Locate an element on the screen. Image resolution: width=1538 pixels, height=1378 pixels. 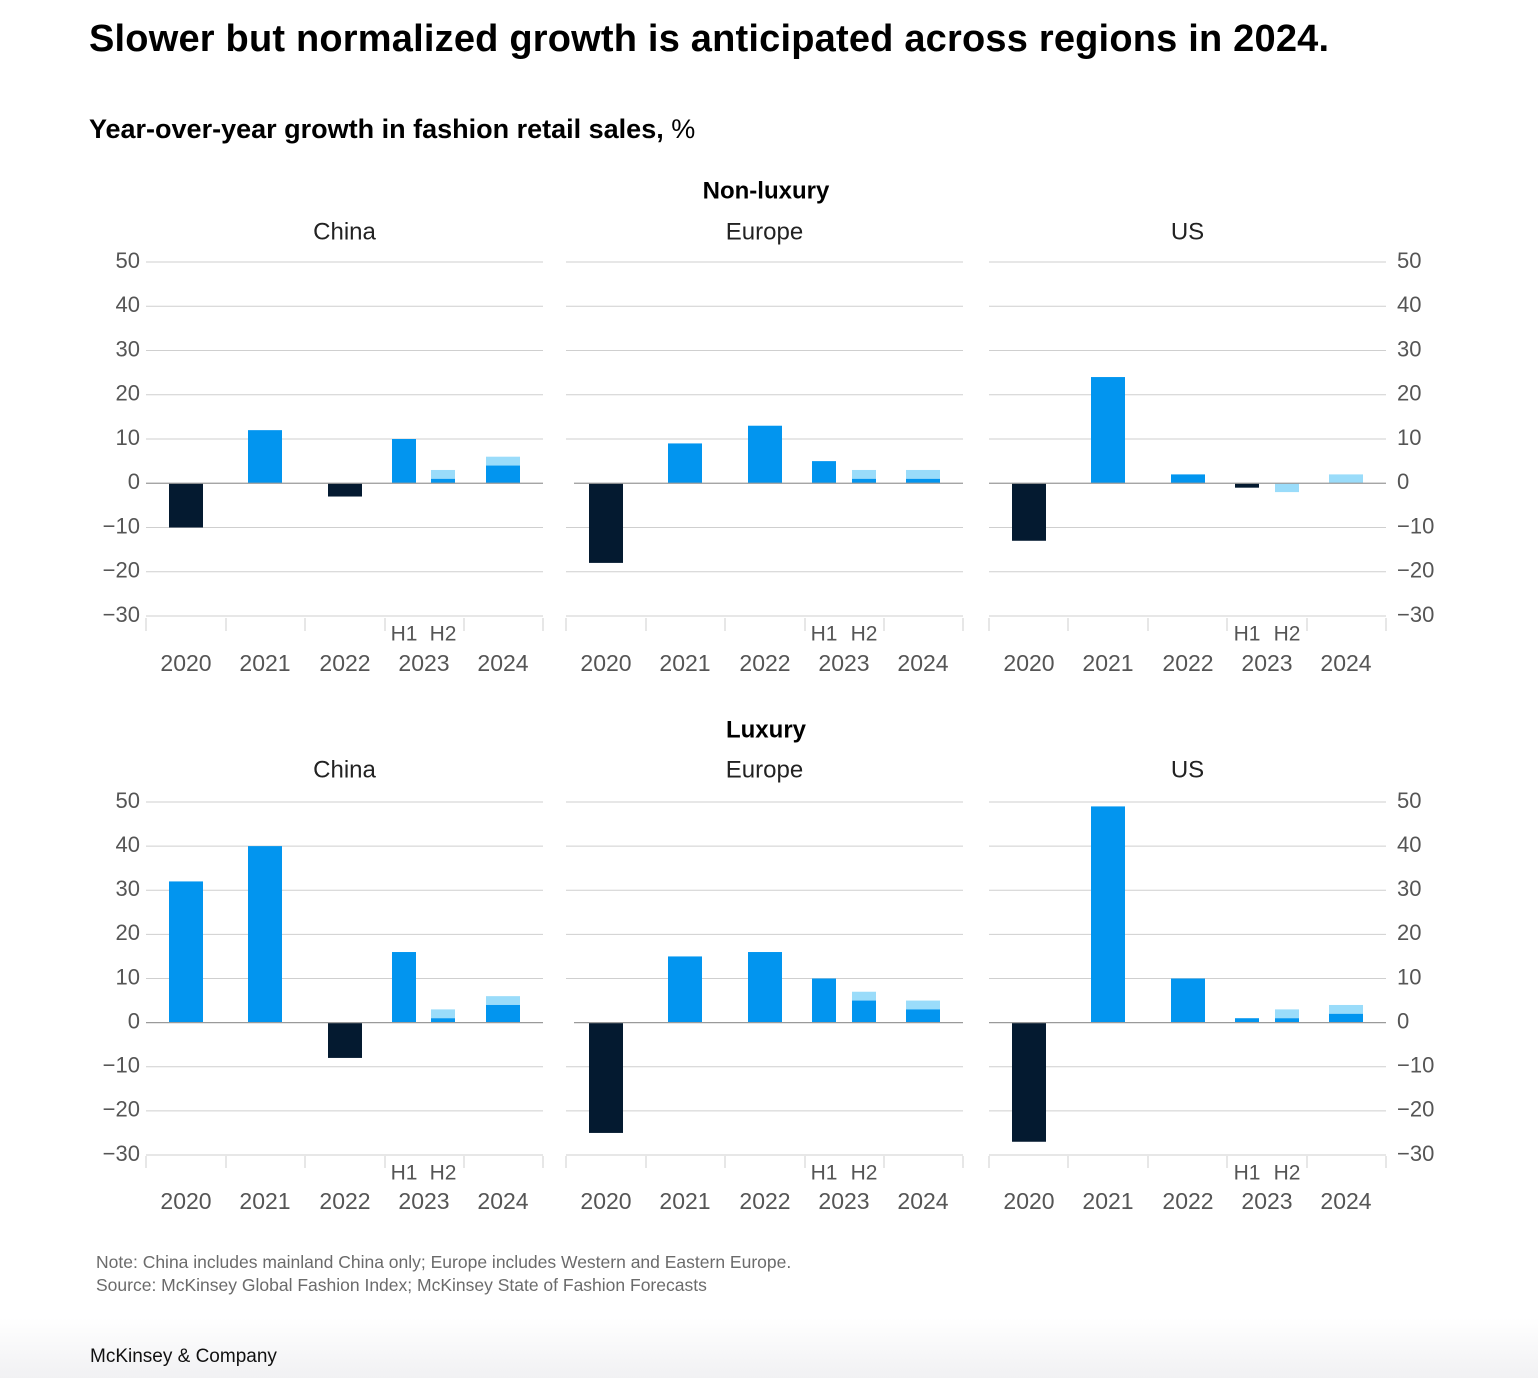
y-tick-label-left: −30 is located at coordinates (121, 614).